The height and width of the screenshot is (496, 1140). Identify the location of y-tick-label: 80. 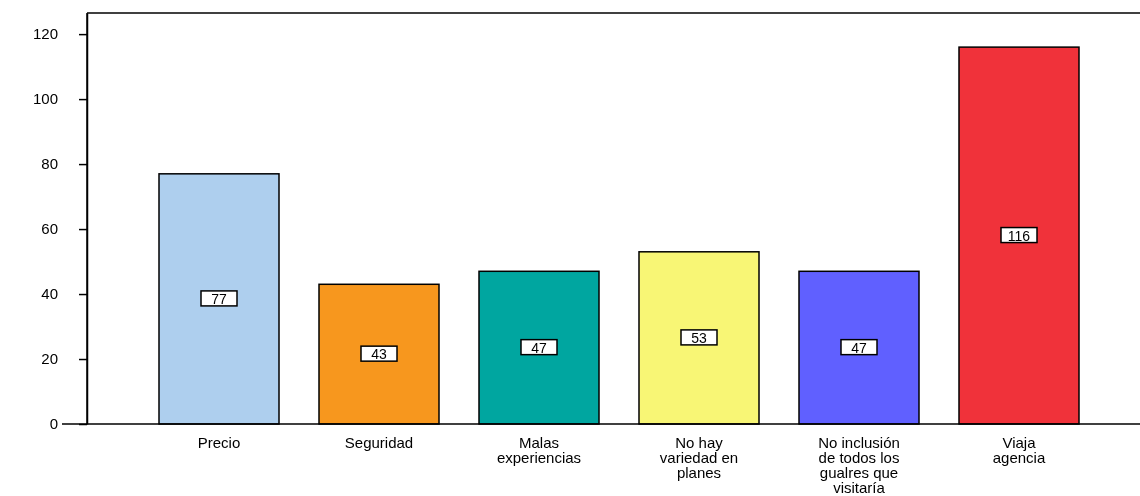
(49, 164).